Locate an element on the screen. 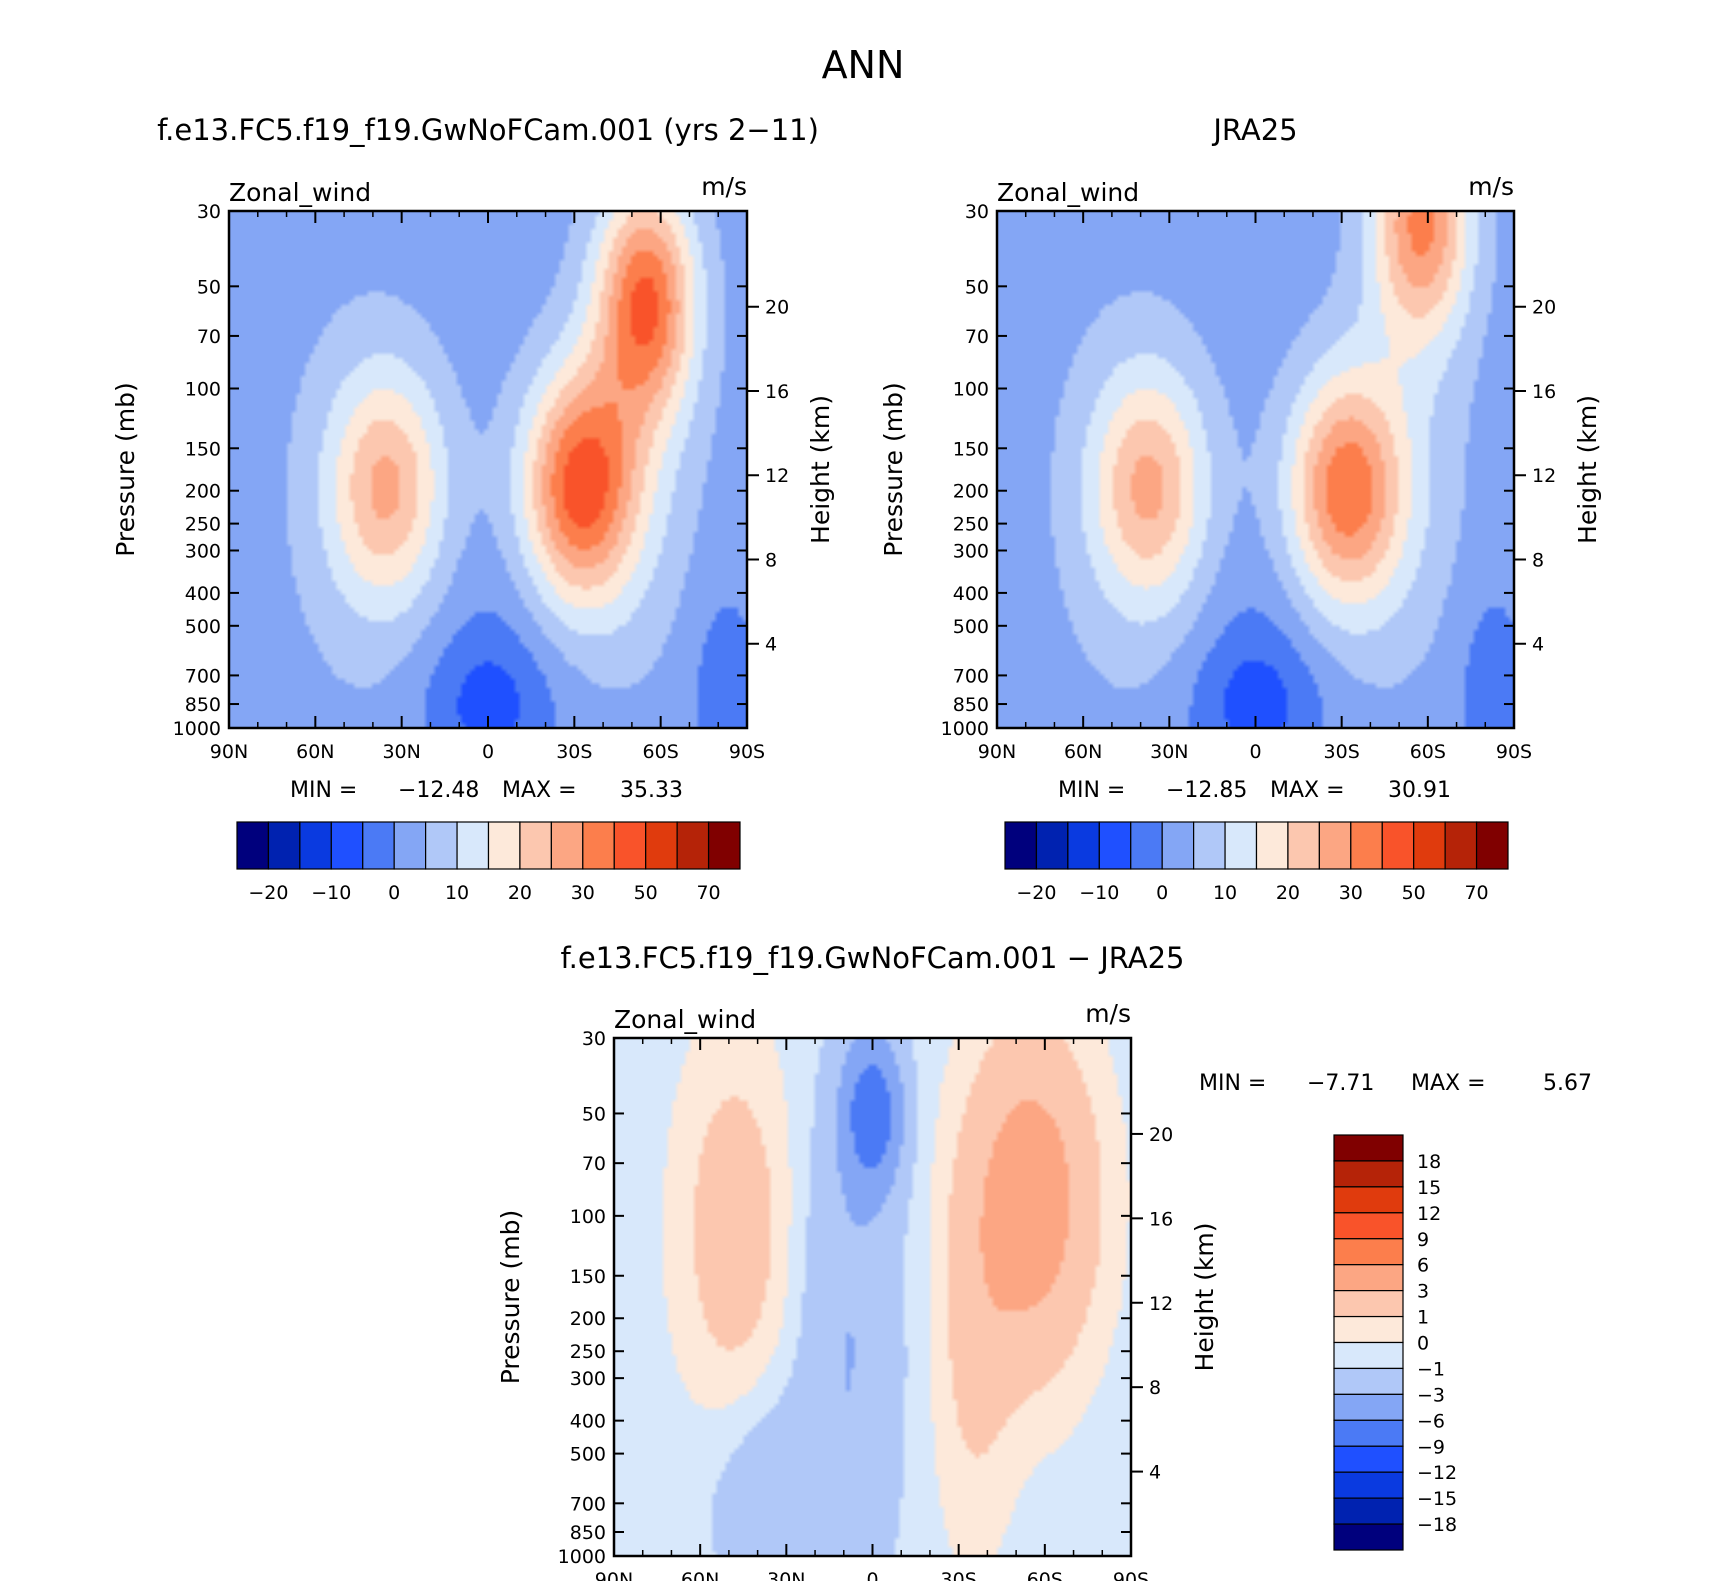 The width and height of the screenshot is (1710, 1581). x-tick-label: 90S is located at coordinates (1131, 1575).